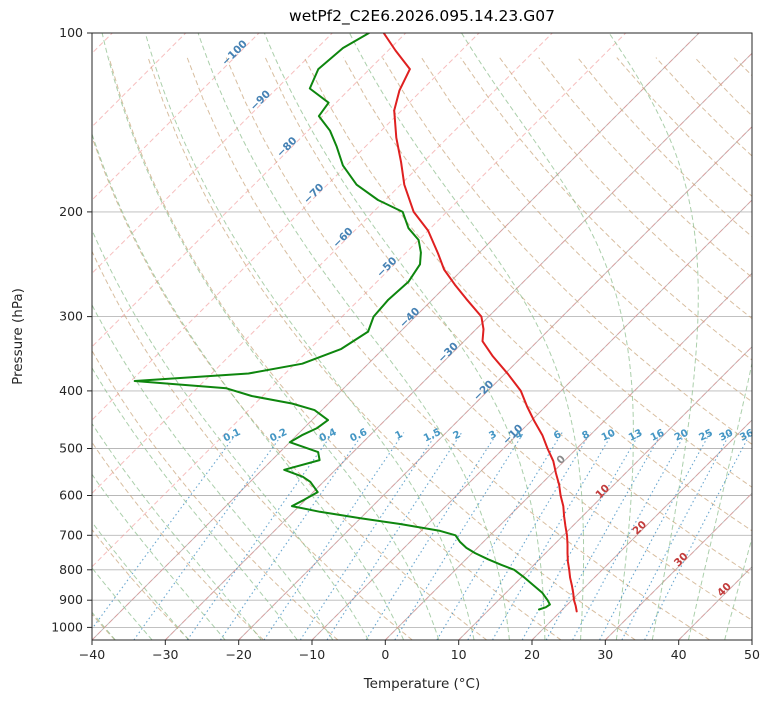  I want to click on mixing-ratio-label: 20, so click(681, 436).